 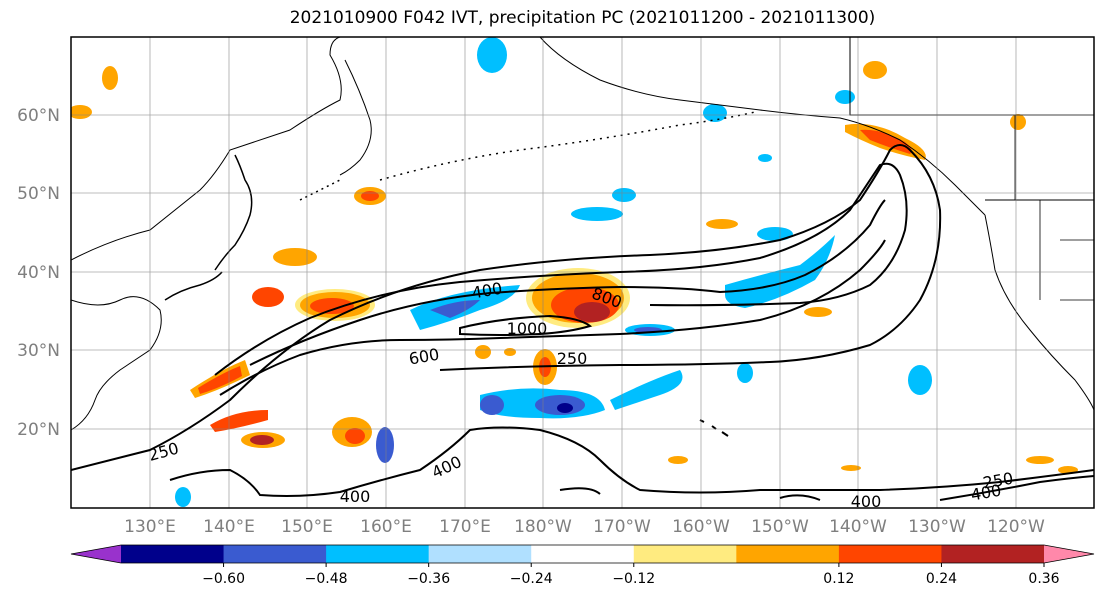 What do you see at coordinates (941, 579) in the screenshot?
I see `colorbar-tick-label: 0.24` at bounding box center [941, 579].